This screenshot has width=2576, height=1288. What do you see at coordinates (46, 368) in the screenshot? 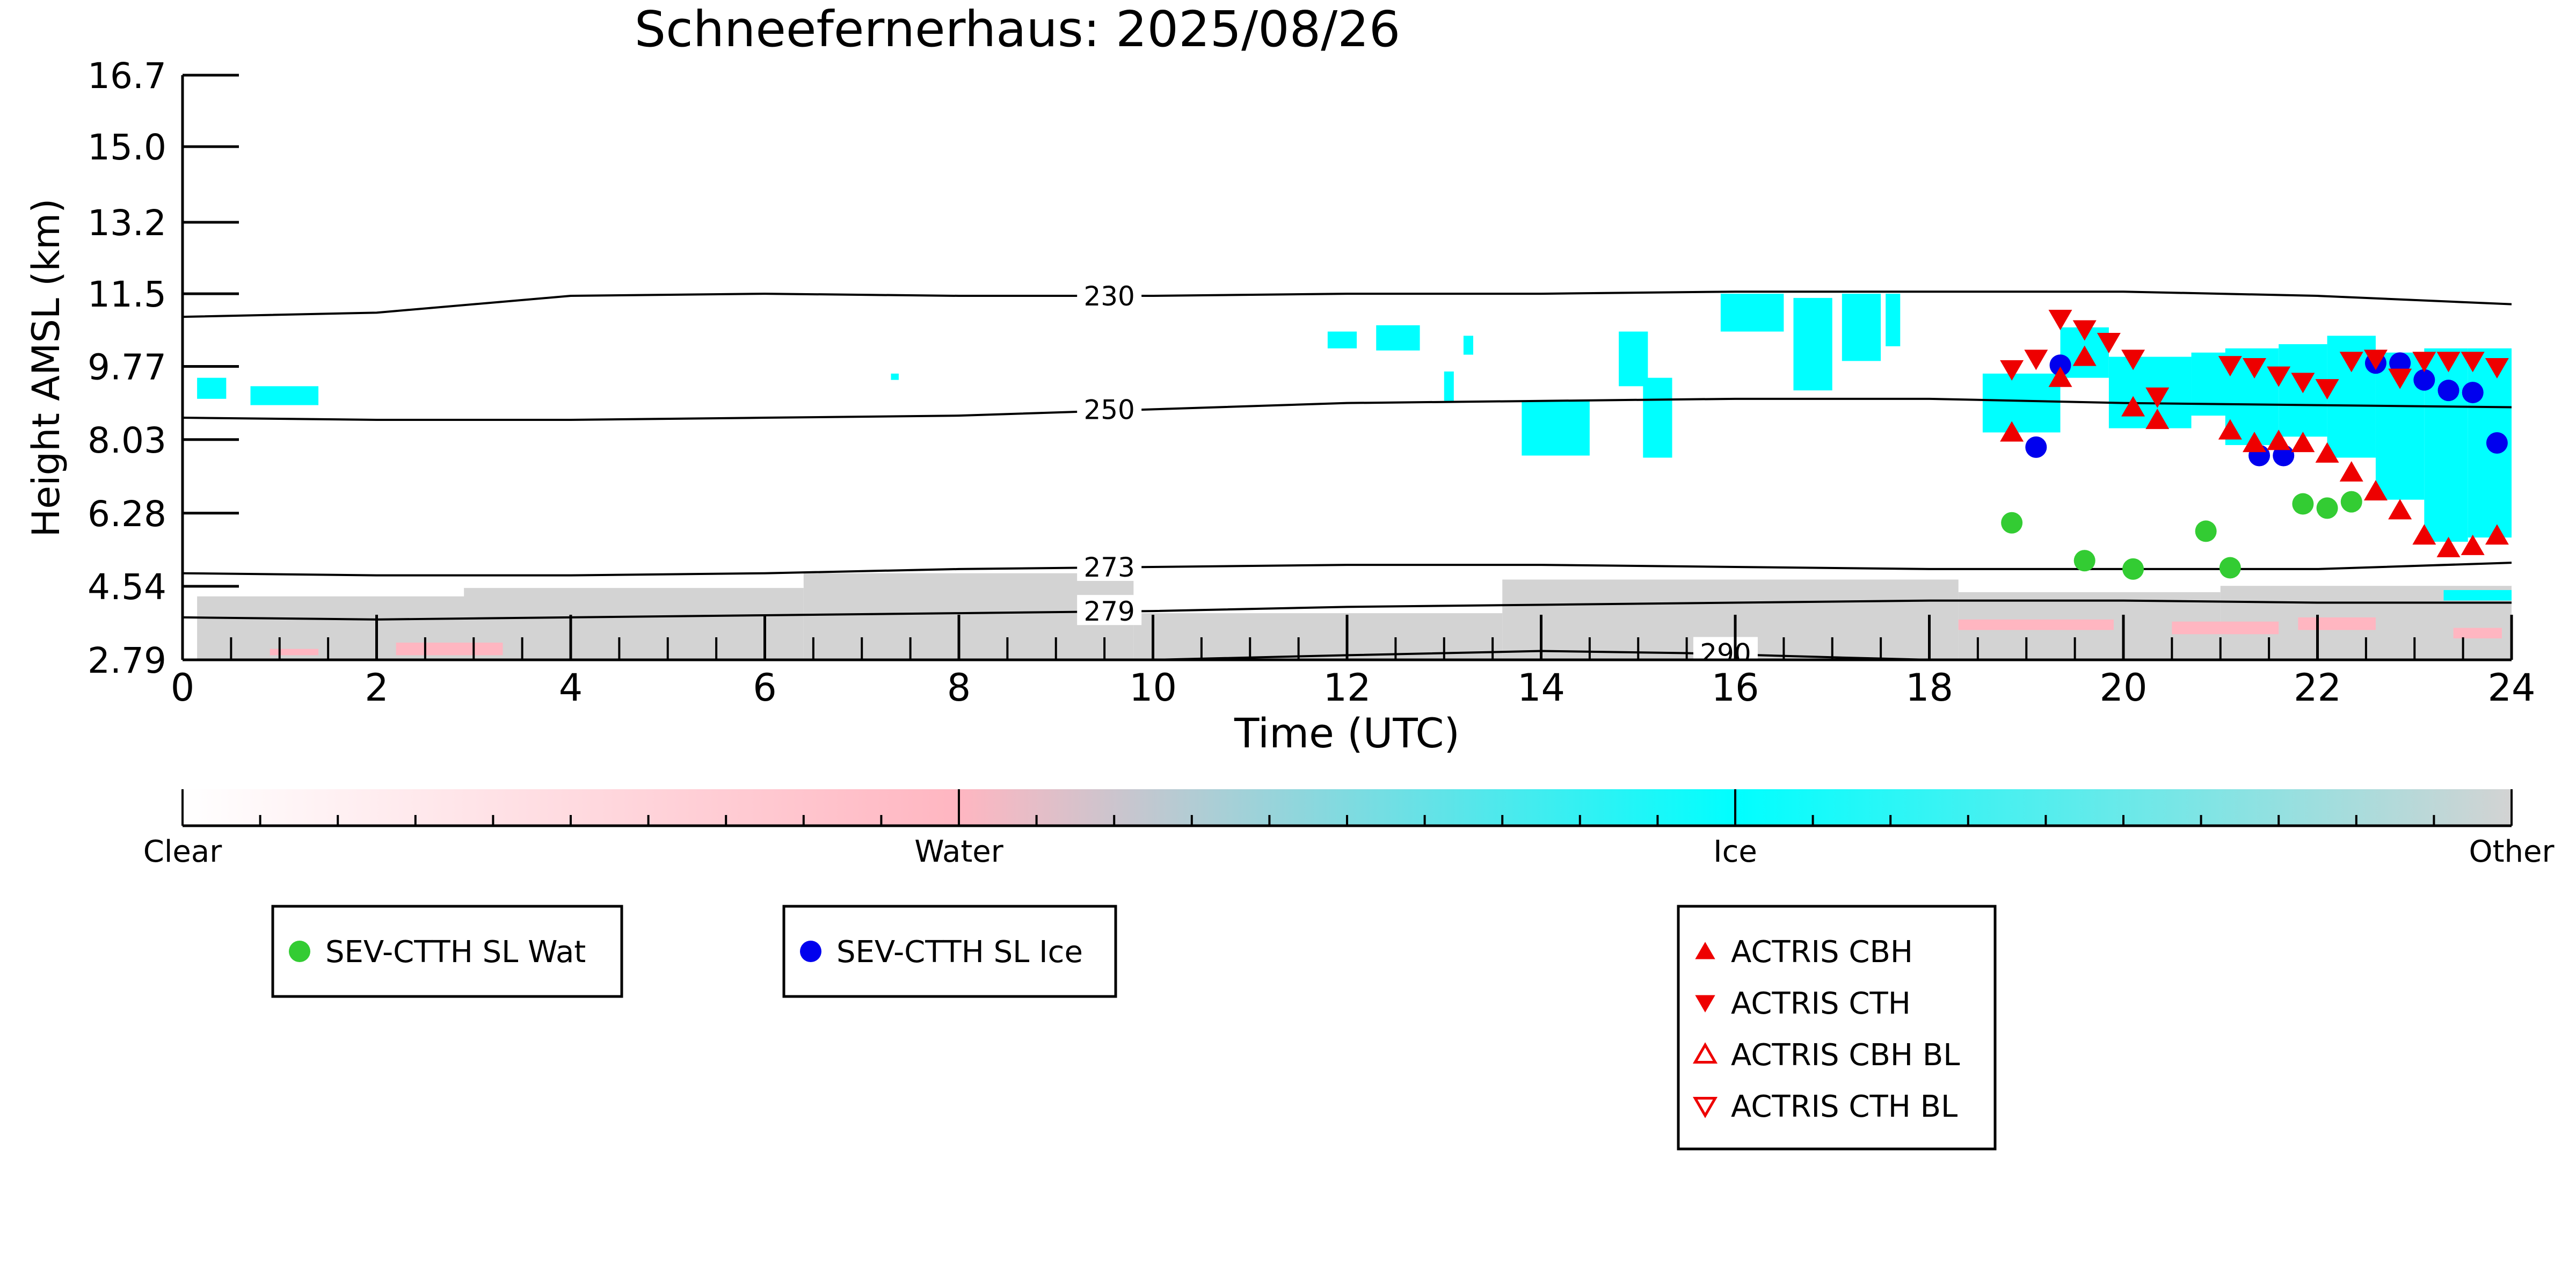
I see `y-axis-label: Height AMSL (km)` at bounding box center [46, 368].